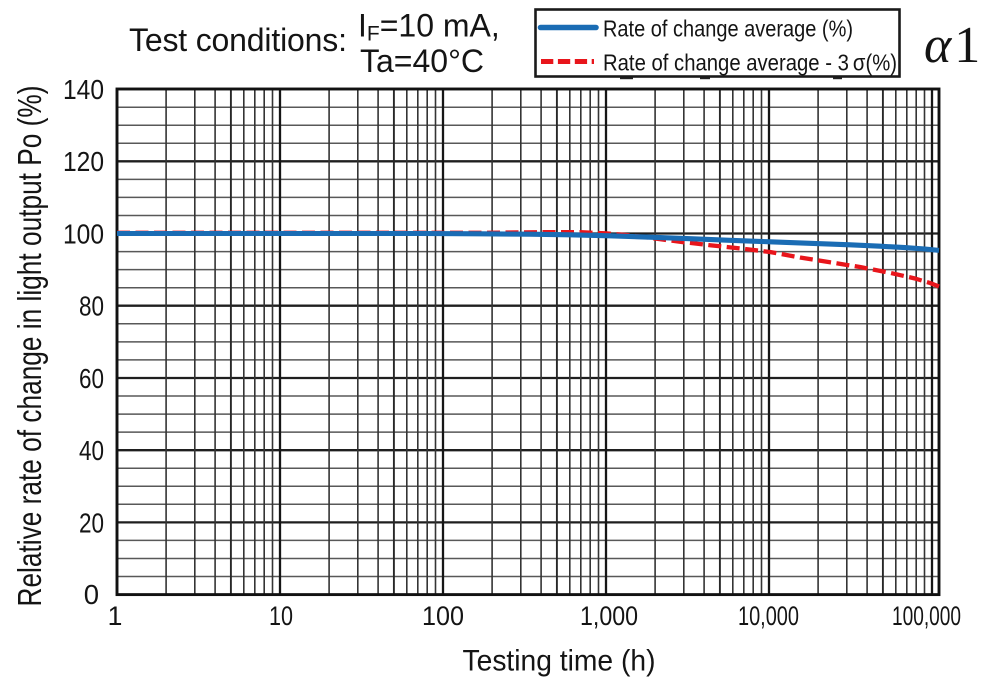 This screenshot has width=1000, height=683. What do you see at coordinates (238, 40) in the screenshot?
I see `svg-text: Test conditions:` at bounding box center [238, 40].